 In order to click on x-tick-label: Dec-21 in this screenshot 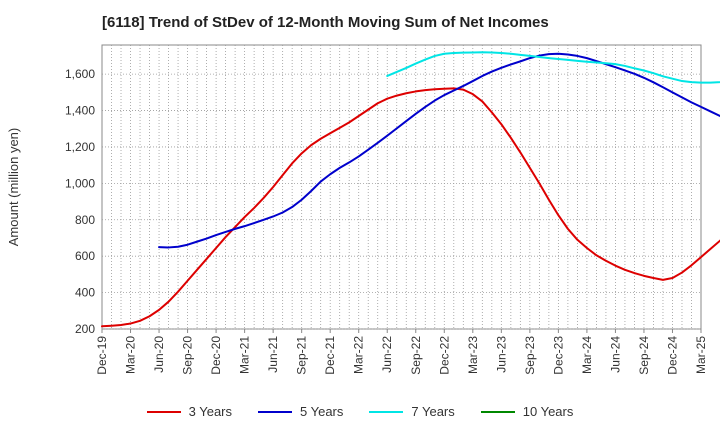, I will do `click(330, 355)`.